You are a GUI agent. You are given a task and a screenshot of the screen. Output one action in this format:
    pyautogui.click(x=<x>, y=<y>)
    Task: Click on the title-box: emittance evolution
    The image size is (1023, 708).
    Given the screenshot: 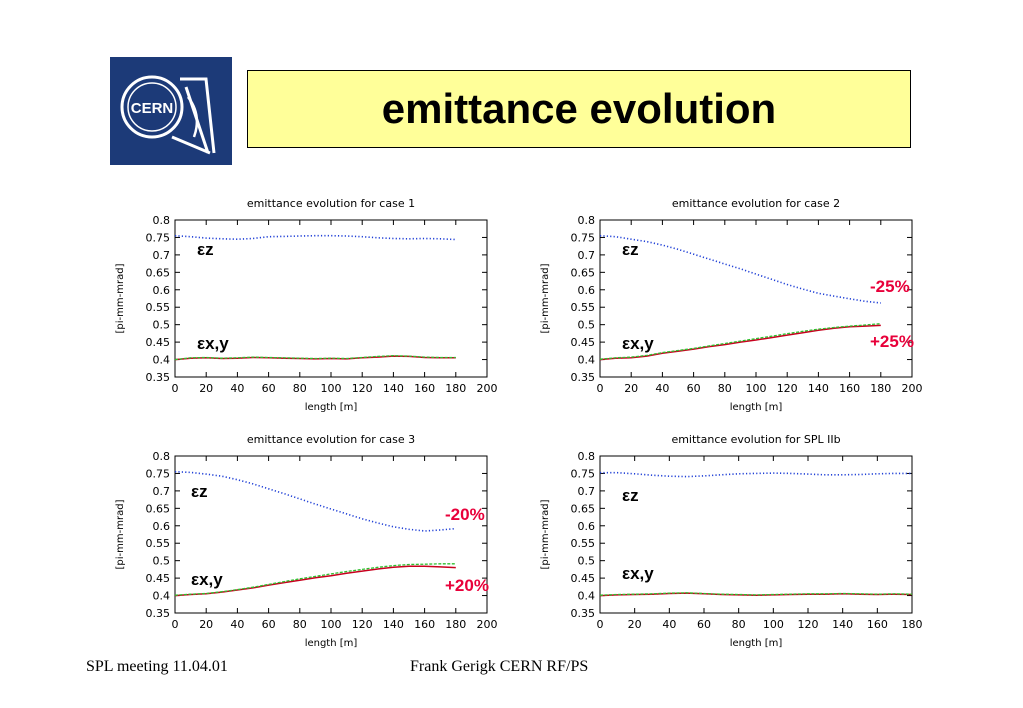 What is the action you would take?
    pyautogui.click(x=579, y=109)
    